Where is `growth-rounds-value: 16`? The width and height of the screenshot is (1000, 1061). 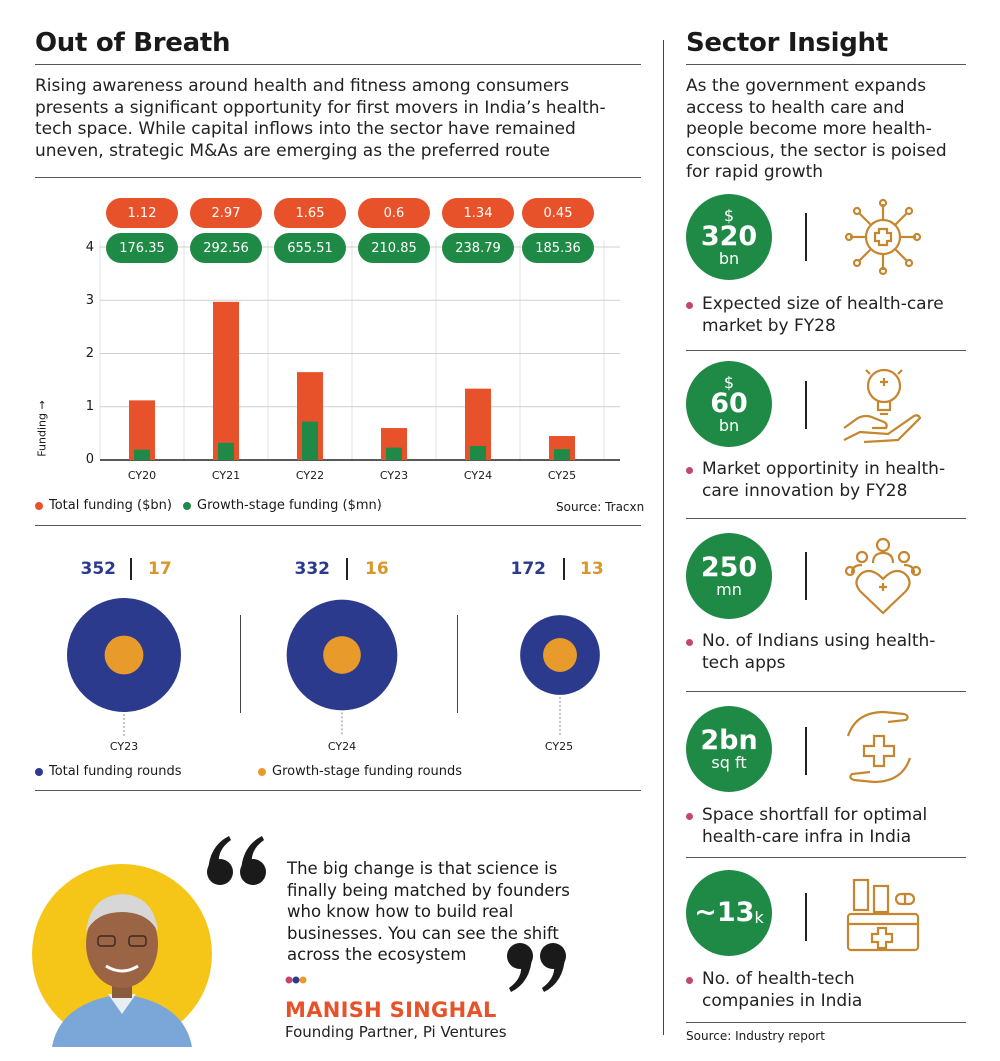
growth-rounds-value: 16 is located at coordinates (377, 569).